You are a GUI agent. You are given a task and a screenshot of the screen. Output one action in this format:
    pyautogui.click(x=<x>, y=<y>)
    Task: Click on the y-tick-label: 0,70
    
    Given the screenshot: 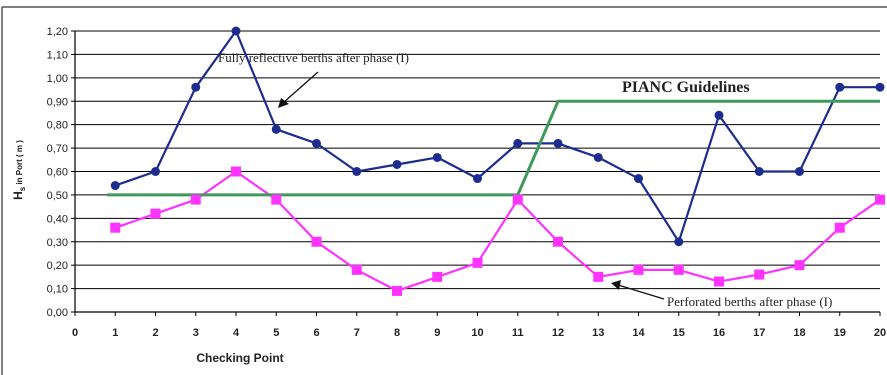 What is the action you would take?
    pyautogui.click(x=57, y=149)
    